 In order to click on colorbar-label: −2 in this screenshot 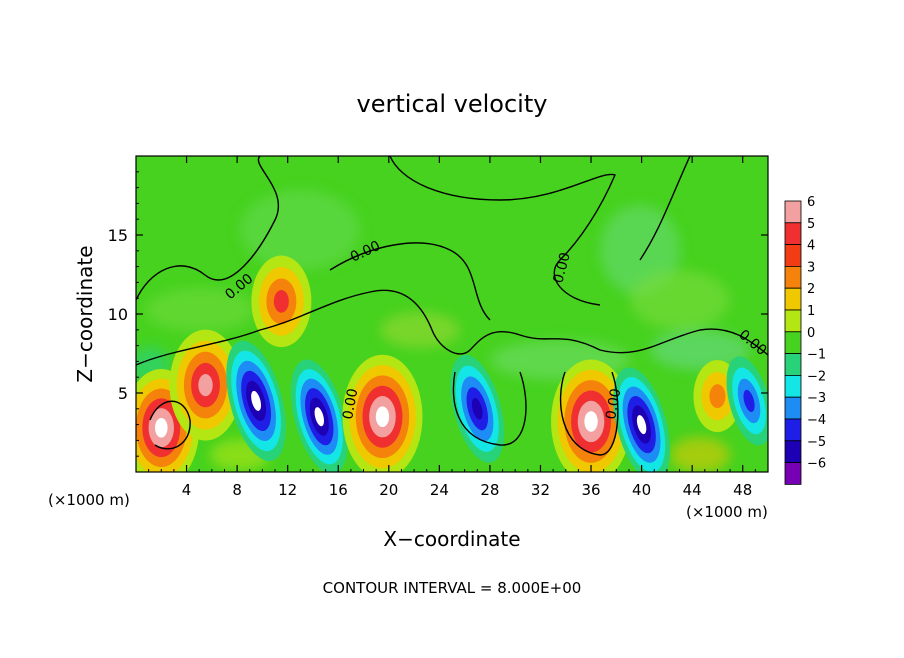, I will do `click(816, 376)`.